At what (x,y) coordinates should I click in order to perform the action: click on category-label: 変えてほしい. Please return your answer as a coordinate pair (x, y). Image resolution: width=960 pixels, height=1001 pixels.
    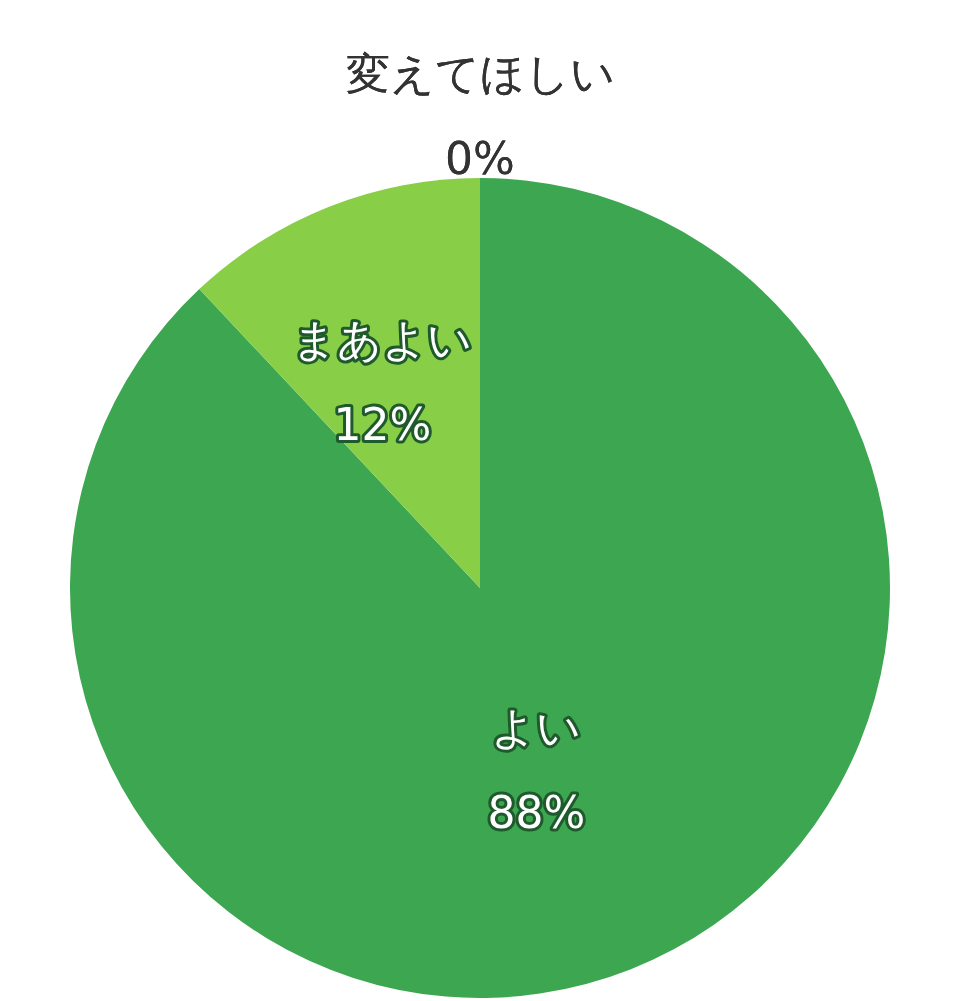
    Looking at the image, I should click on (480, 73).